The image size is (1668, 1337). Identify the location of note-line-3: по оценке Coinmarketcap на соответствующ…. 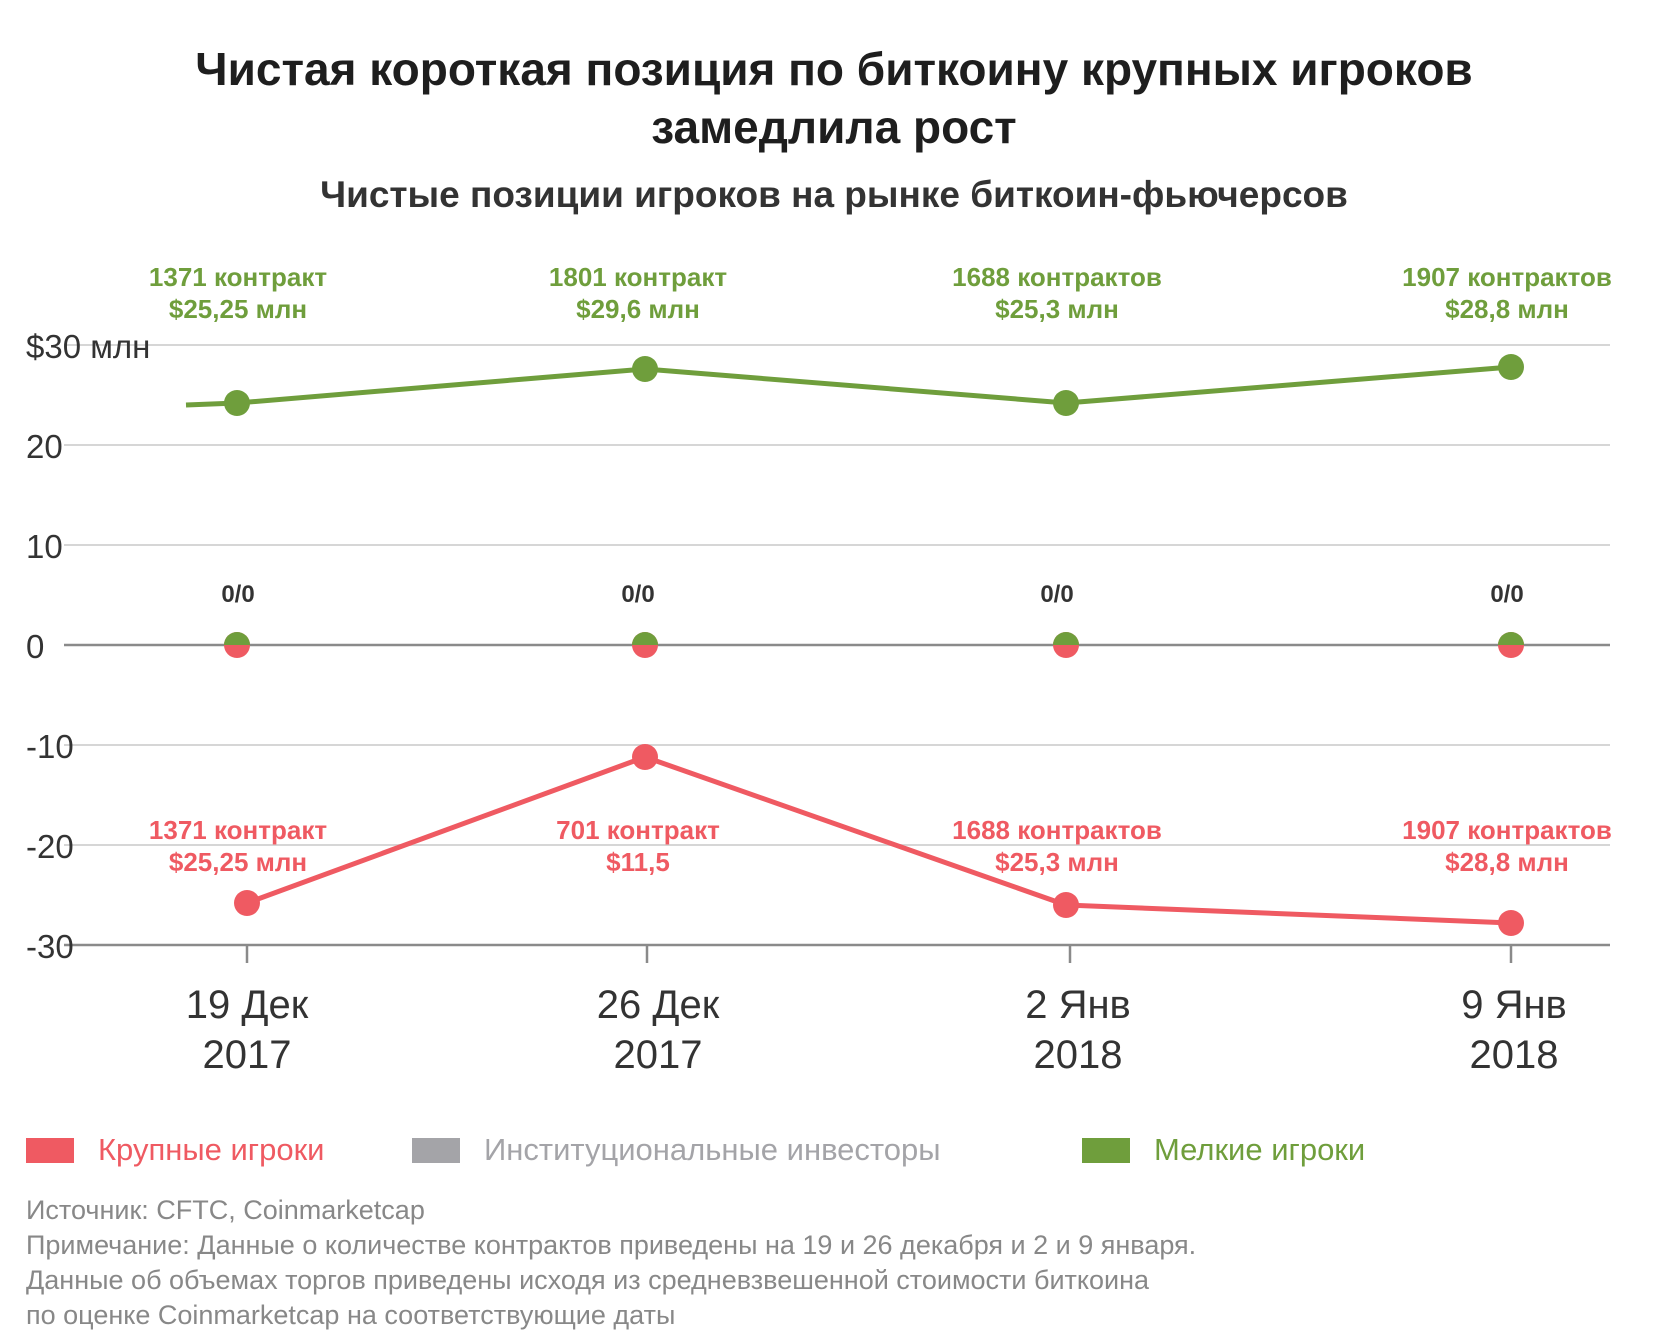
(351, 1315).